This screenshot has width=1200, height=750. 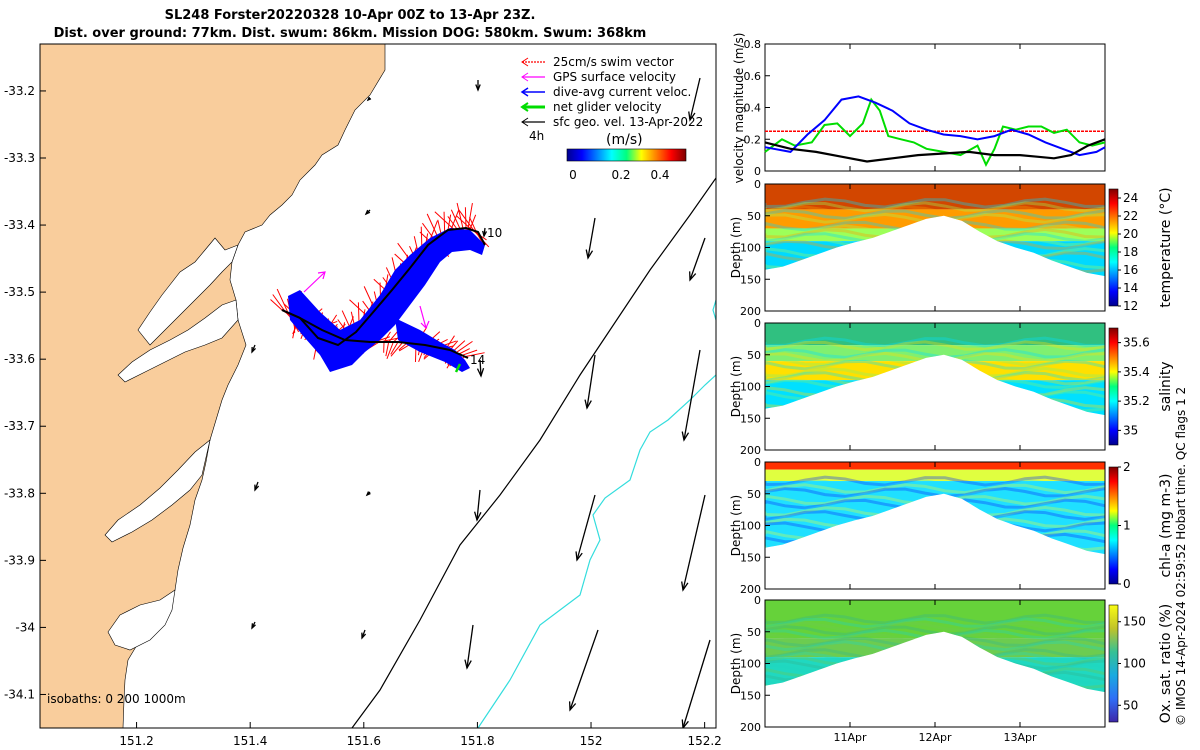 What do you see at coordinates (624, 140) in the screenshot?
I see `speed-colorbar-title: (m/s)` at bounding box center [624, 140].